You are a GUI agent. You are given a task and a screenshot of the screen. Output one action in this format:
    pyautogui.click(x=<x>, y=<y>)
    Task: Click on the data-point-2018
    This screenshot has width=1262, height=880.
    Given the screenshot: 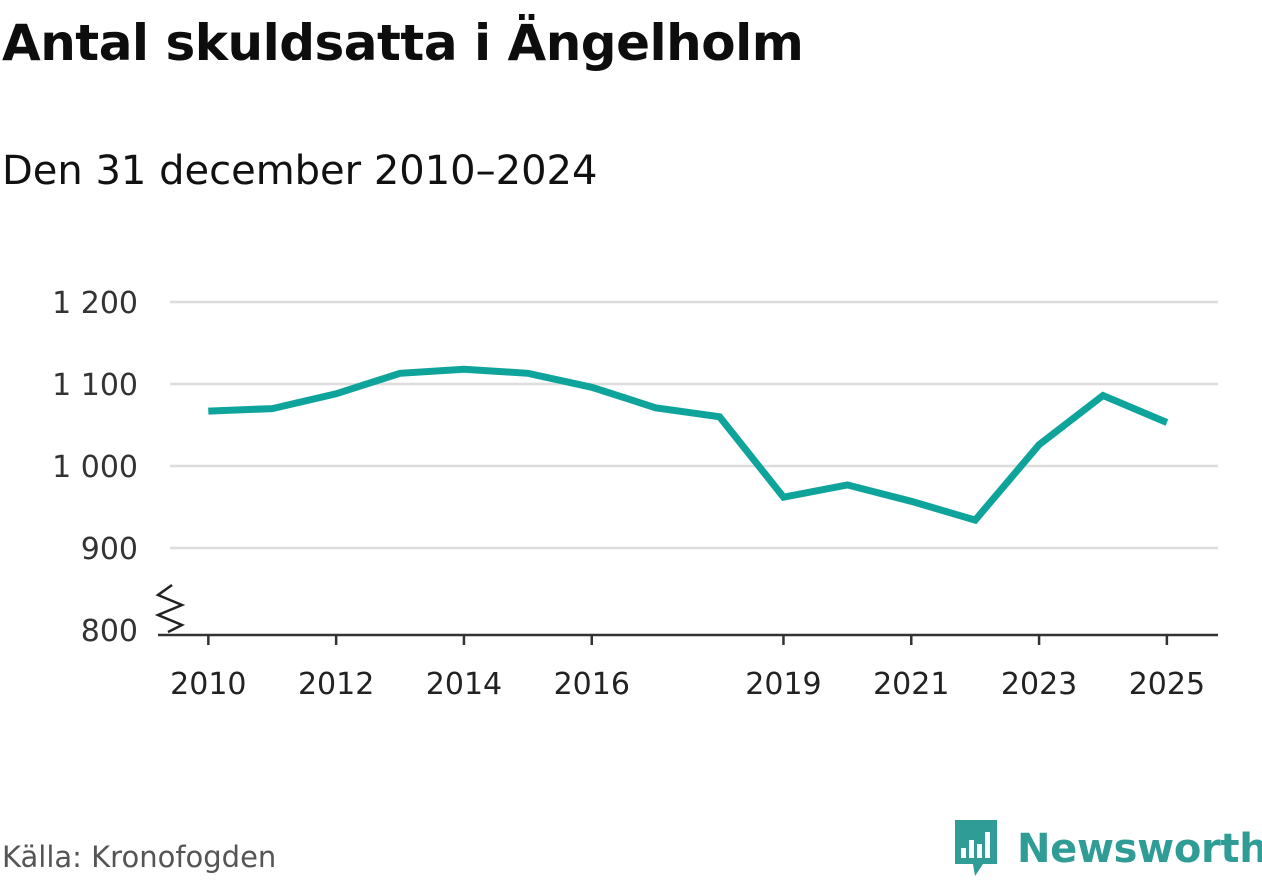 What is the action you would take?
    pyautogui.click(x=719, y=416)
    